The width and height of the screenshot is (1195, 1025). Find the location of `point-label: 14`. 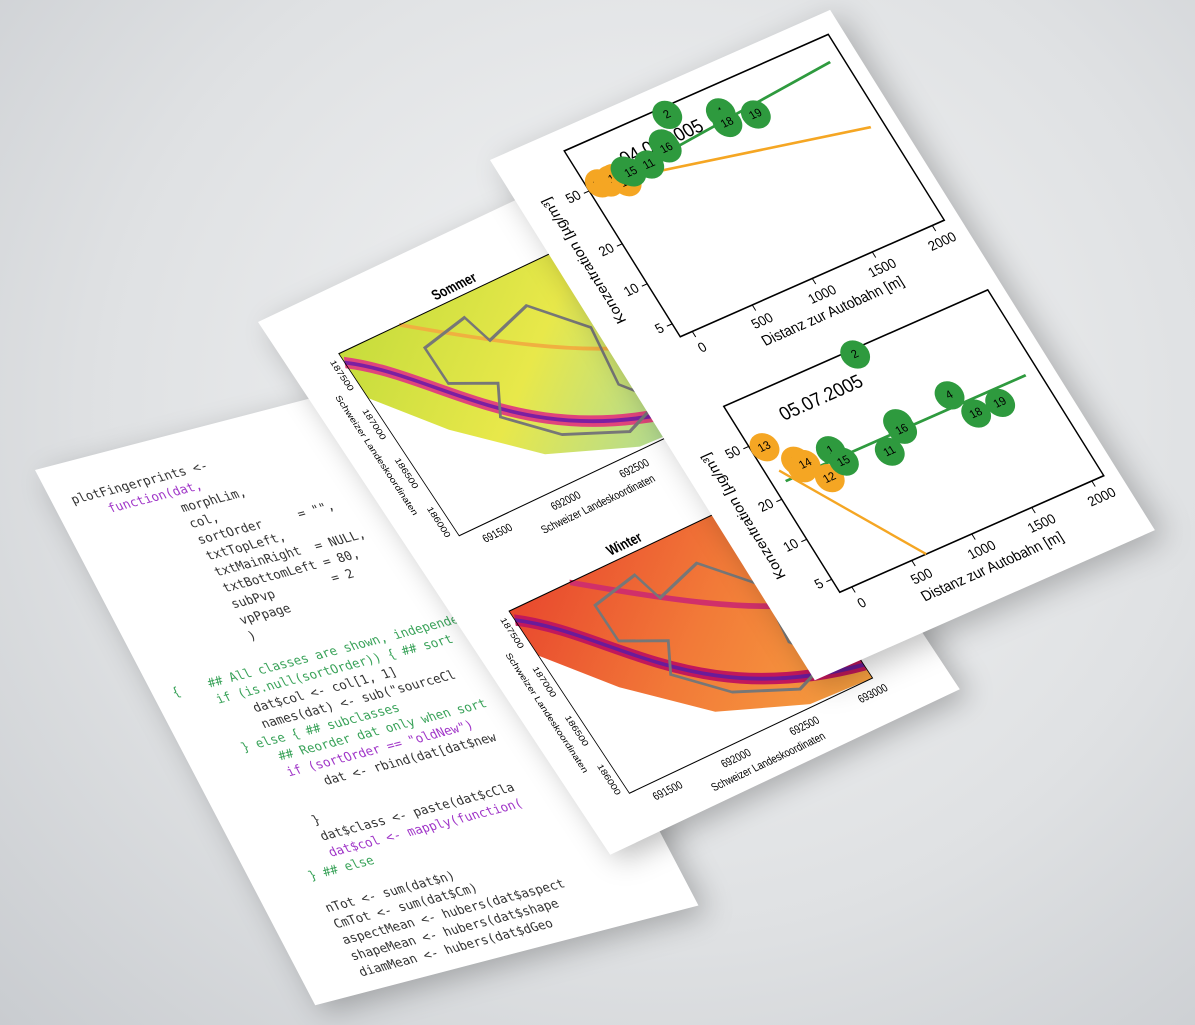

point-label: 14 is located at coordinates (806, 464).